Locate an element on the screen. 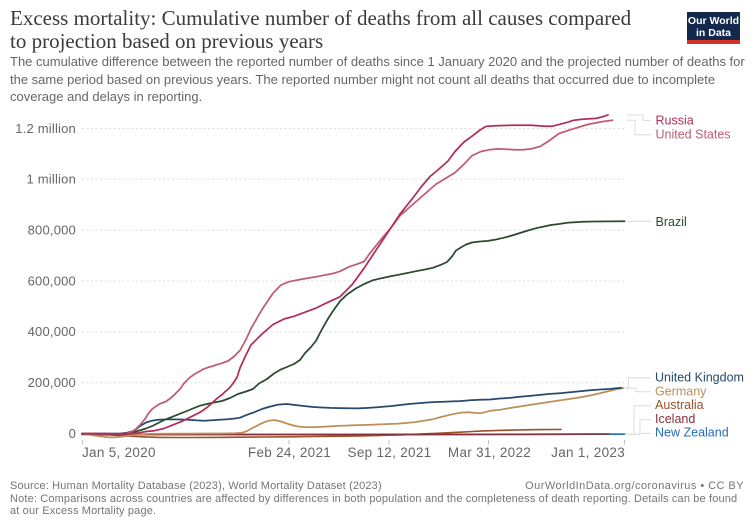  svg-text: 1 million is located at coordinates (51, 179).